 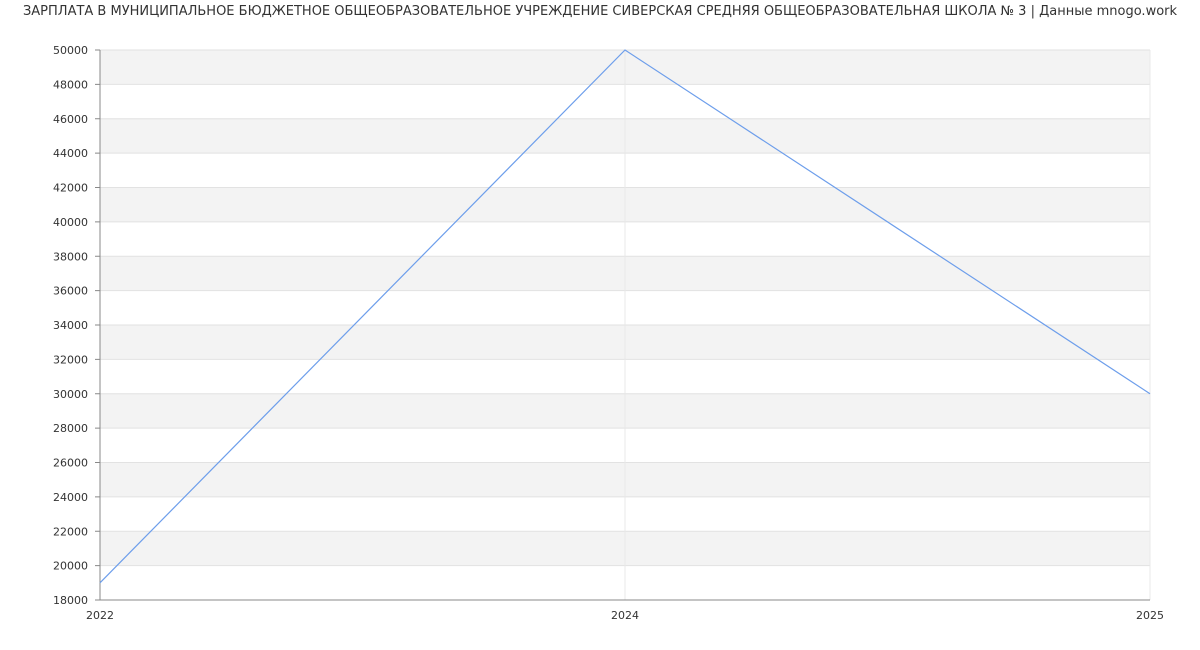 What do you see at coordinates (70, 222) in the screenshot?
I see `y-tick-label: 40000` at bounding box center [70, 222].